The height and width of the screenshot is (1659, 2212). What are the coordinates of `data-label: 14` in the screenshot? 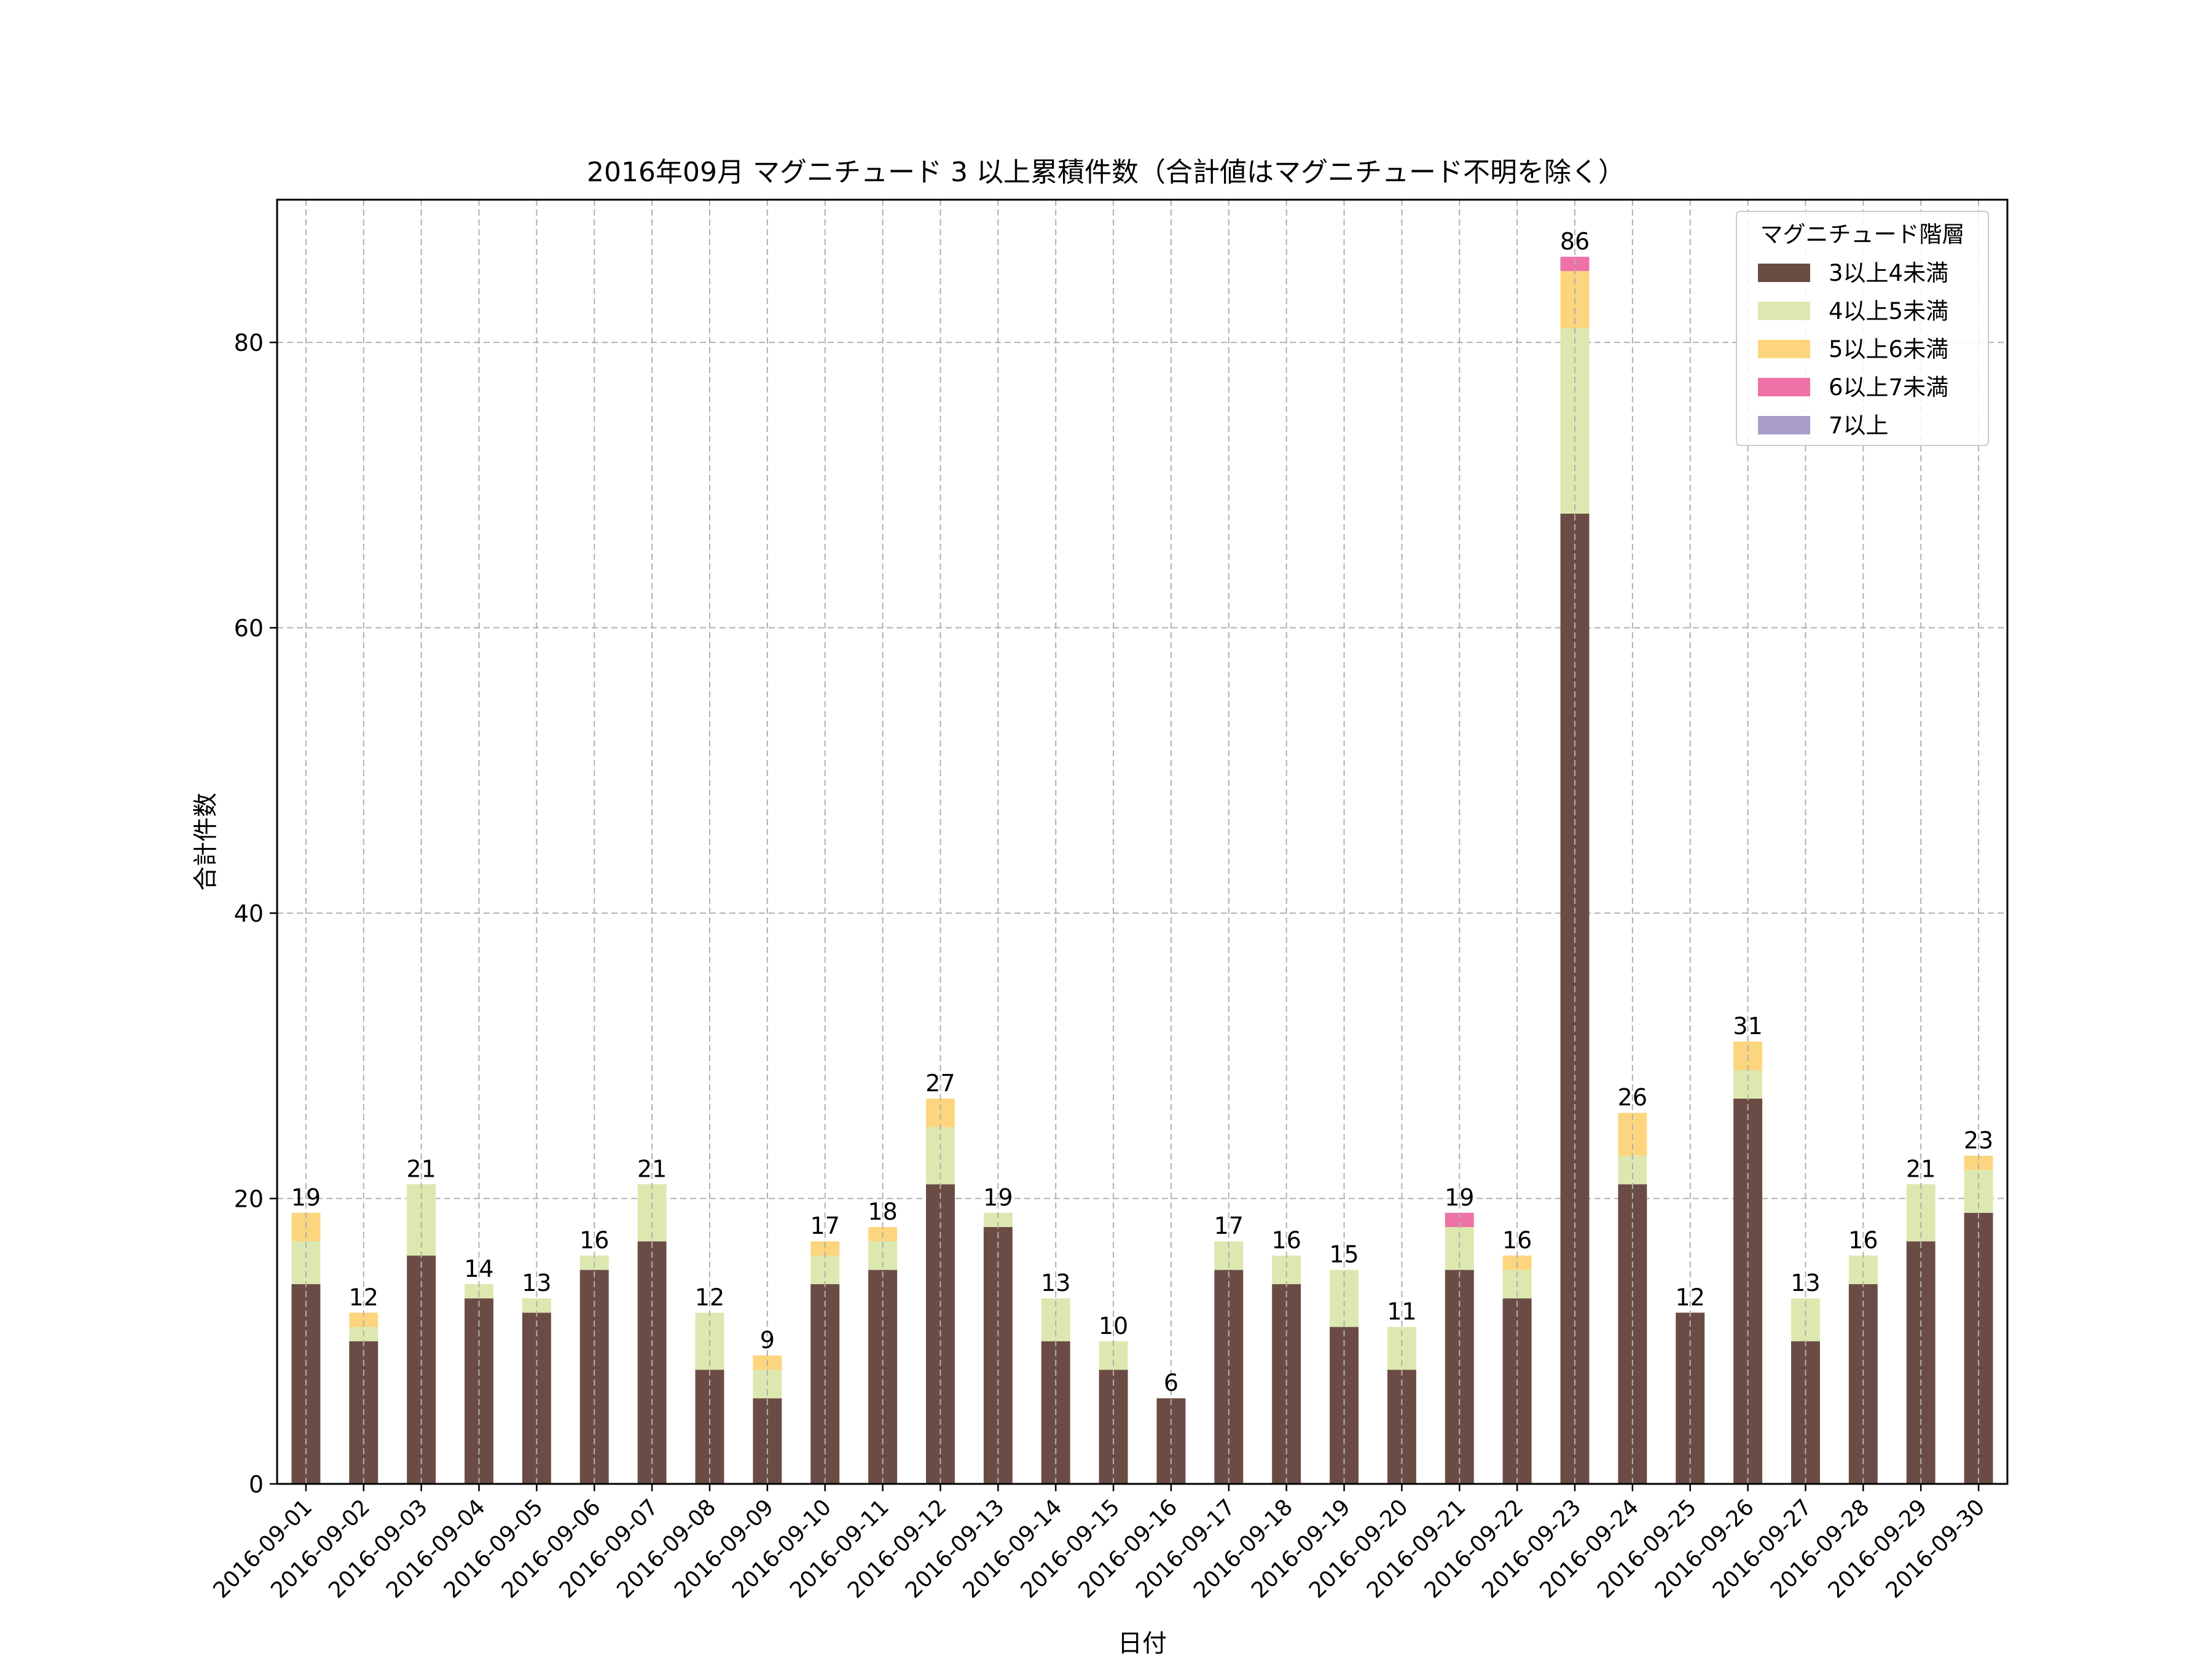 It's located at (478, 1268).